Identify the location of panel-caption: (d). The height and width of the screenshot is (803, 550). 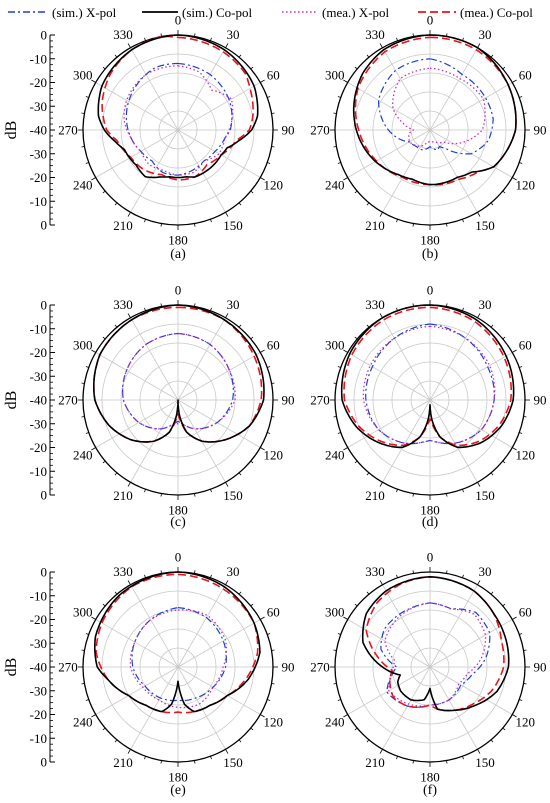
(430, 522).